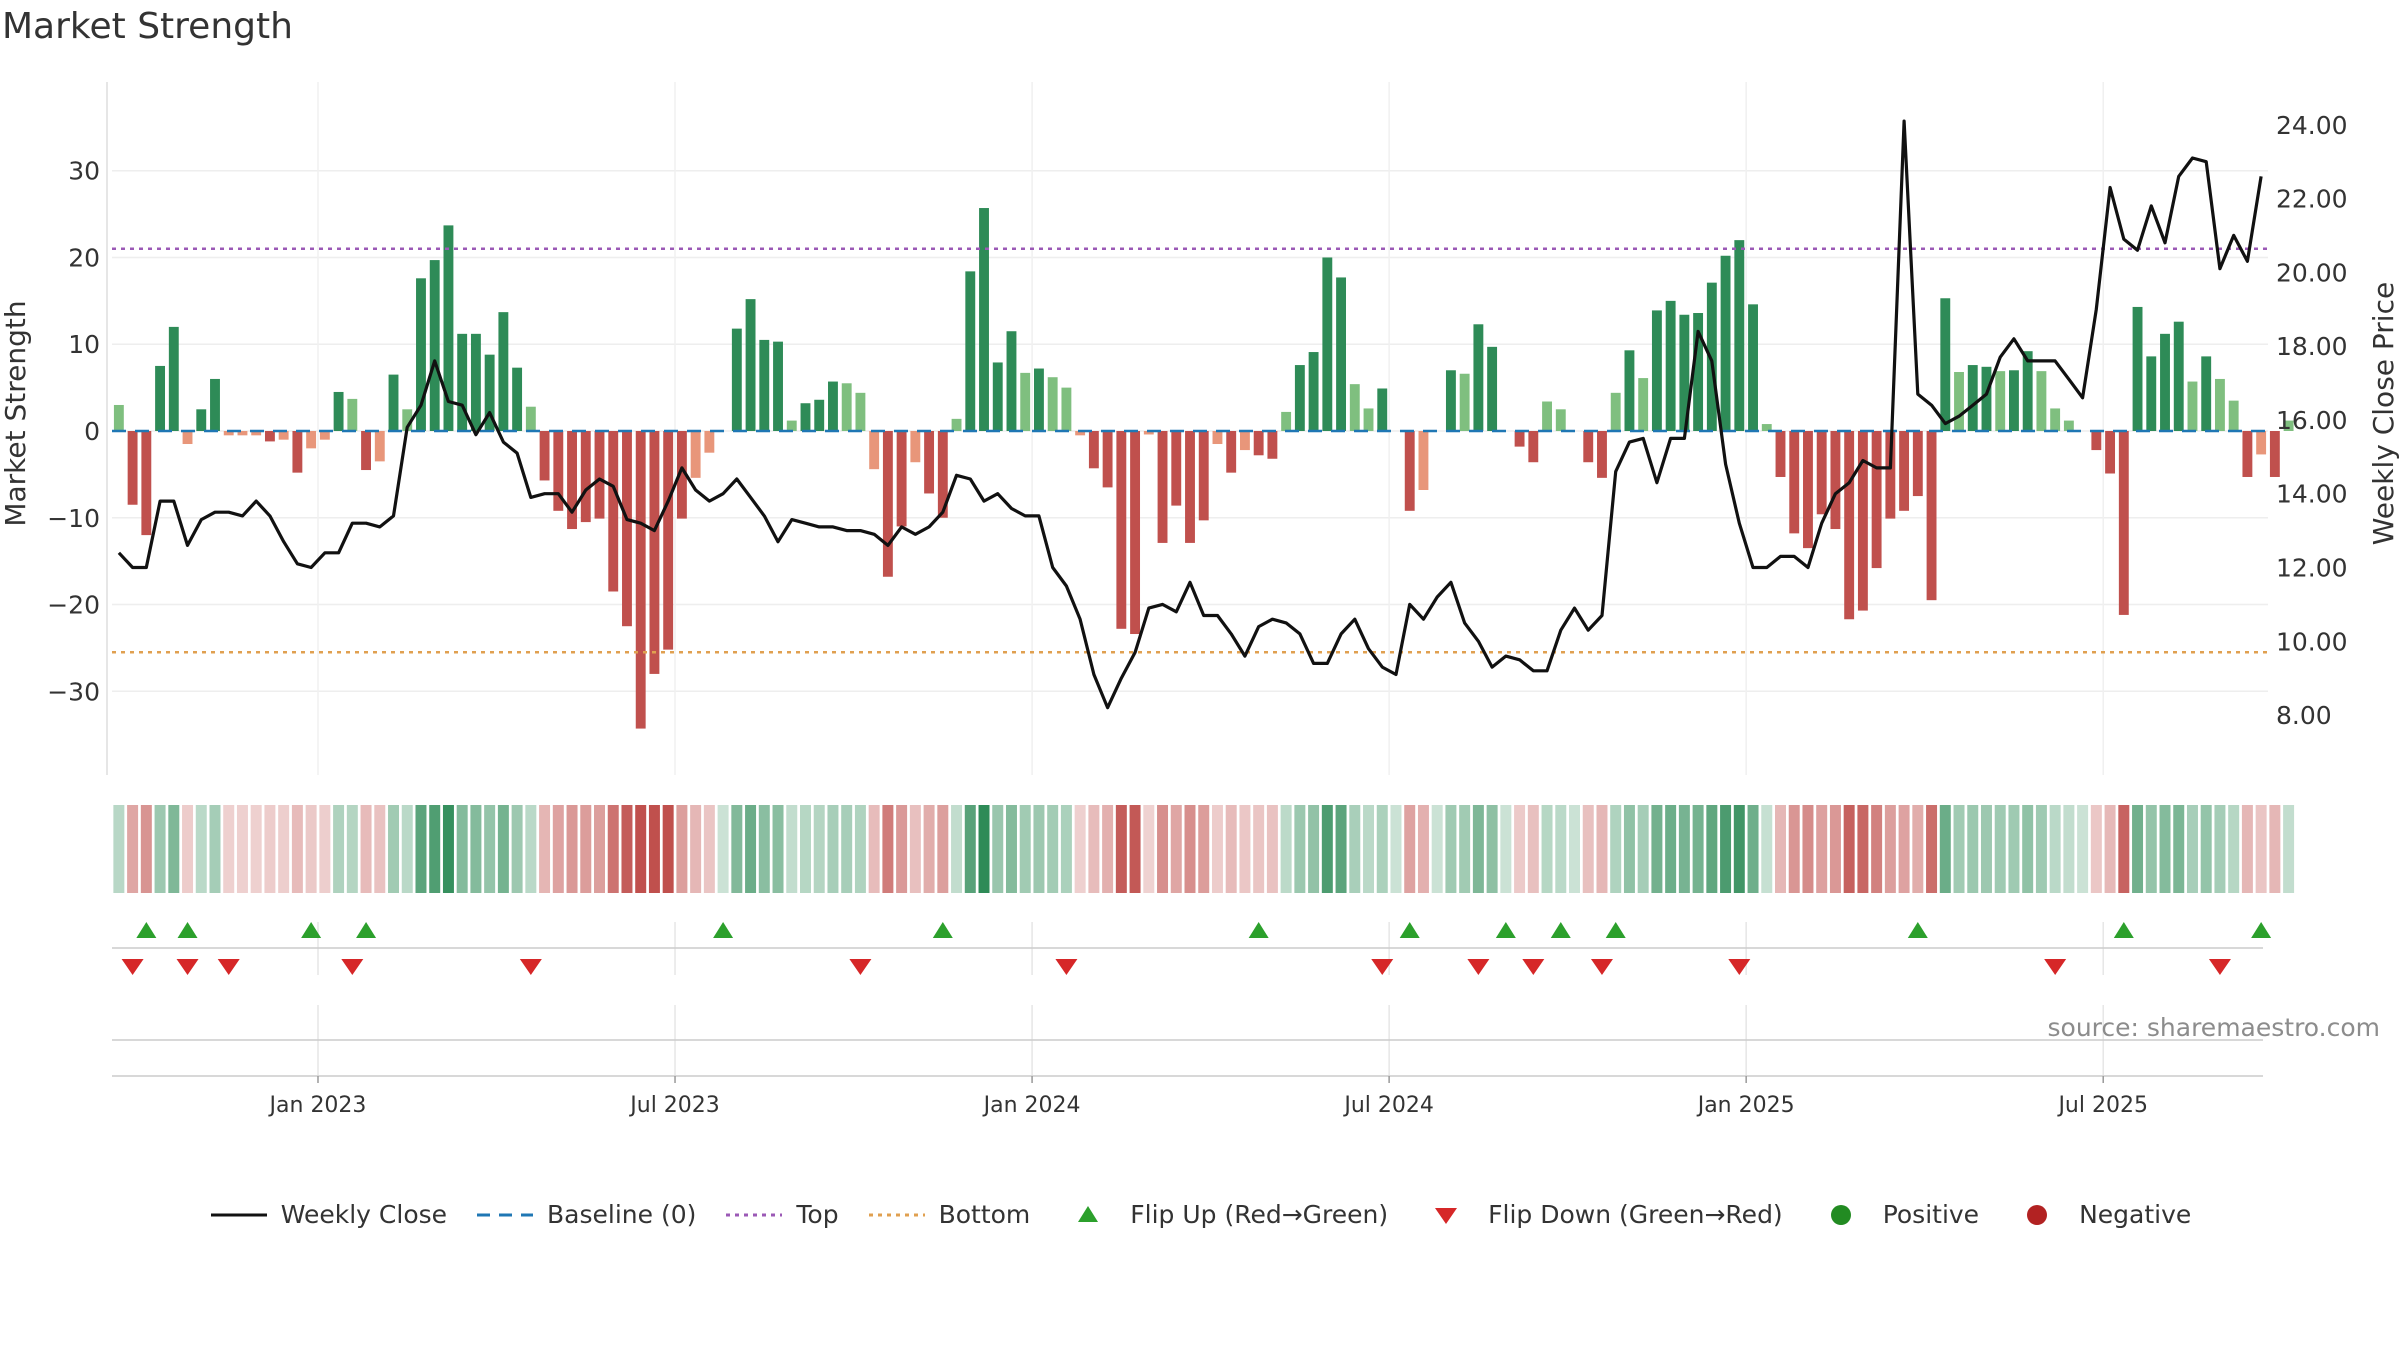  I want to click on circle-icon, so click(1840, 1214).